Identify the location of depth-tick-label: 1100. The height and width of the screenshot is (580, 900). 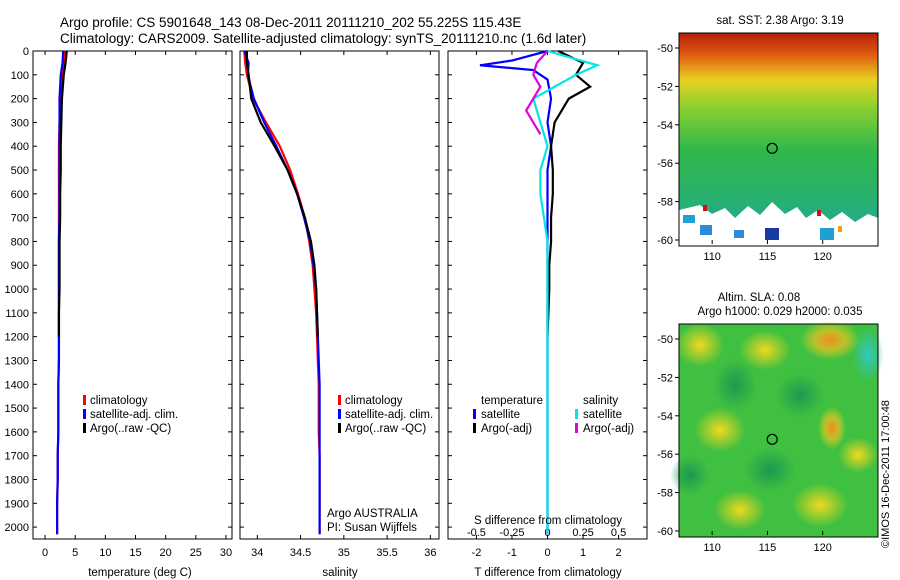
(17, 314).